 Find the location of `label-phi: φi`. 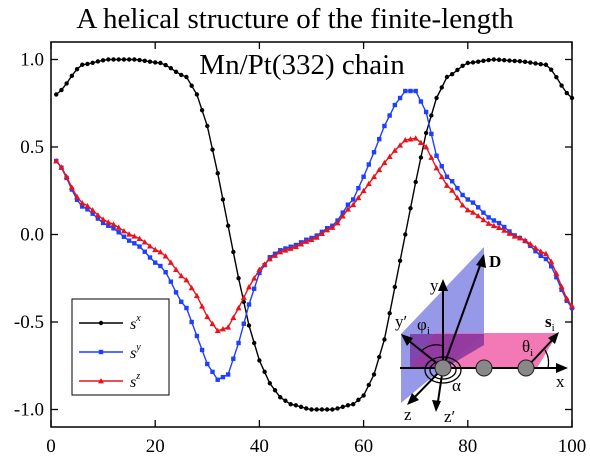

label-phi: φi is located at coordinates (423, 326).